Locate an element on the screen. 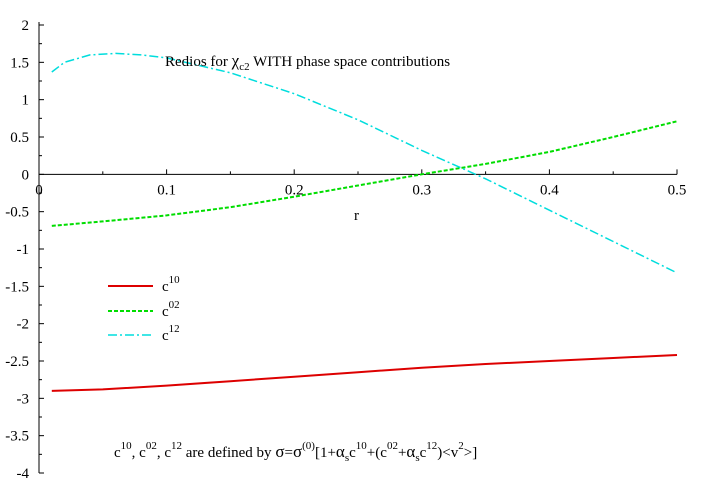 This screenshot has width=714, height=500. y-tick-label: -0.5 is located at coordinates (17, 213).